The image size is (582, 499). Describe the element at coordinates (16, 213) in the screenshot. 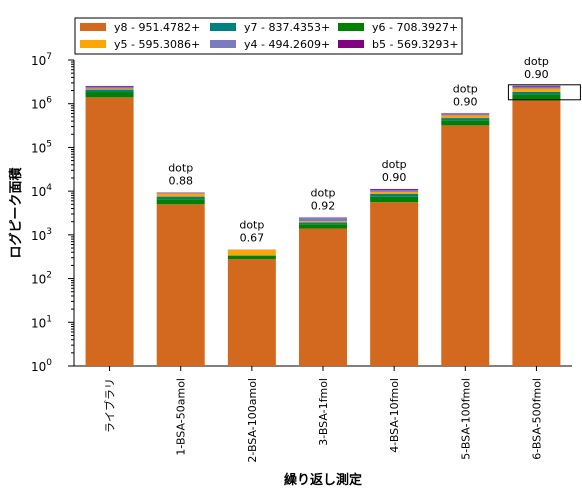

I see `y-axis-title: ログピーク面積` at that location.